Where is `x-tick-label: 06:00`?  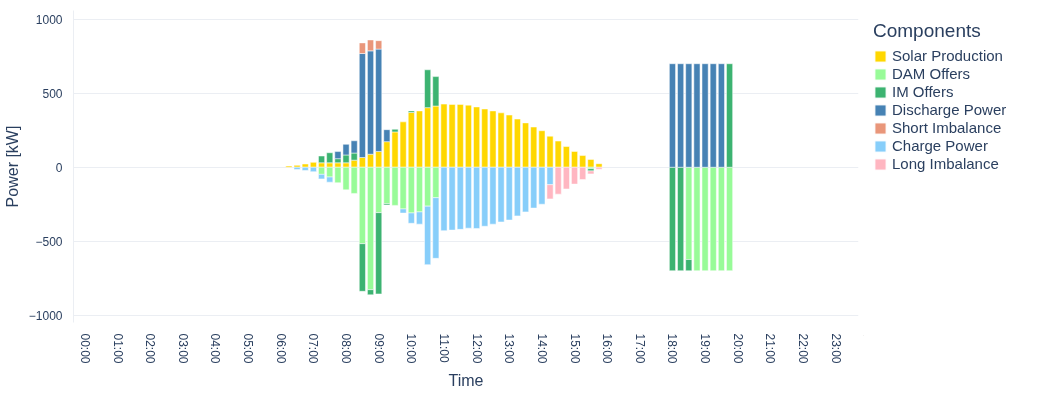 x-tick-label: 06:00 is located at coordinates (280, 348).